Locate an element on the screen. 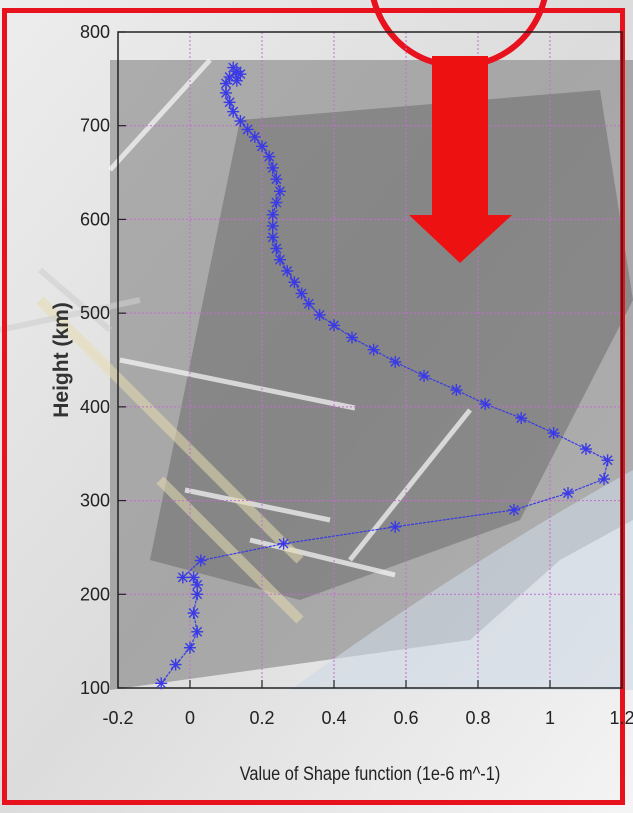 This screenshot has height=813, width=633. down-arrow-icon is located at coordinates (460, 159).